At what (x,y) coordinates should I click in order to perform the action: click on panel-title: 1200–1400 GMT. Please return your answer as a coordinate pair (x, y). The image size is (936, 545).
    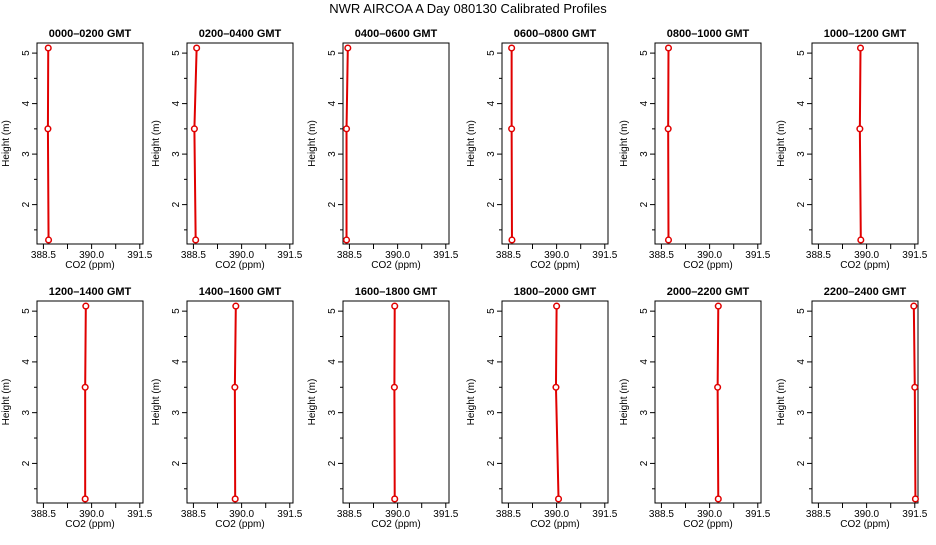
    Looking at the image, I should click on (90, 292).